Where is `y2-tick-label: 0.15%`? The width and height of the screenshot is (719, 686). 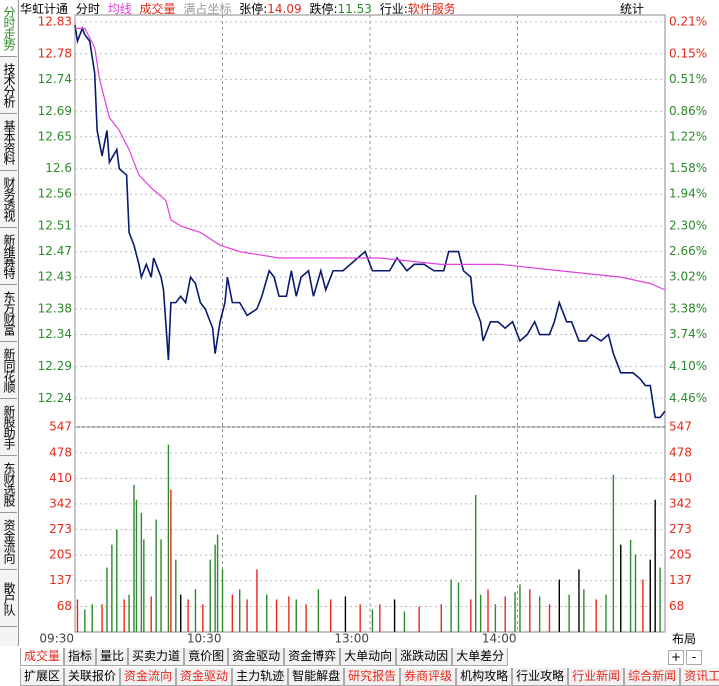 y2-tick-label: 0.15% is located at coordinates (688, 53).